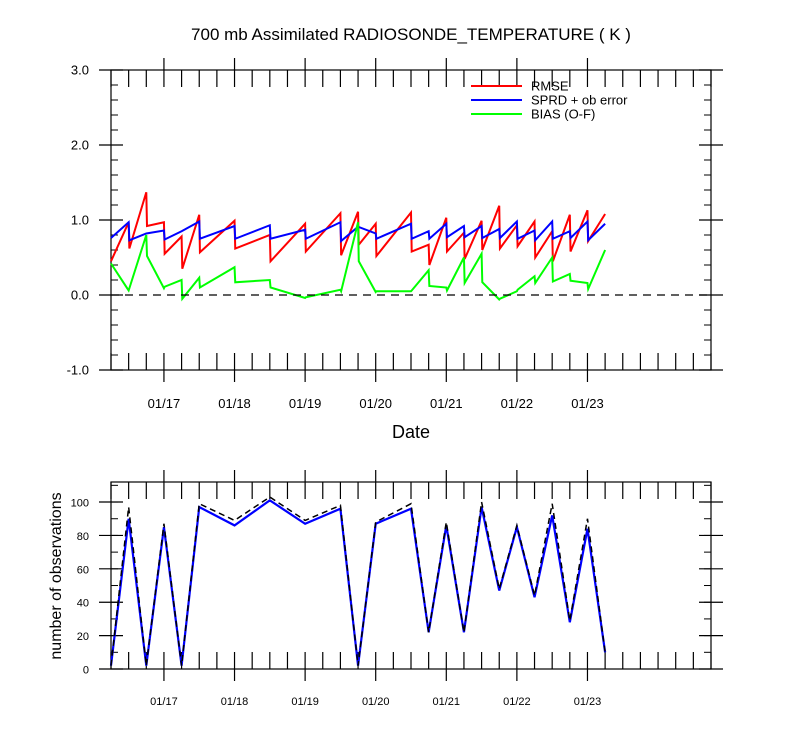 The width and height of the screenshot is (800, 750). What do you see at coordinates (550, 86) in the screenshot?
I see `legend-label-0: RMSE` at bounding box center [550, 86].